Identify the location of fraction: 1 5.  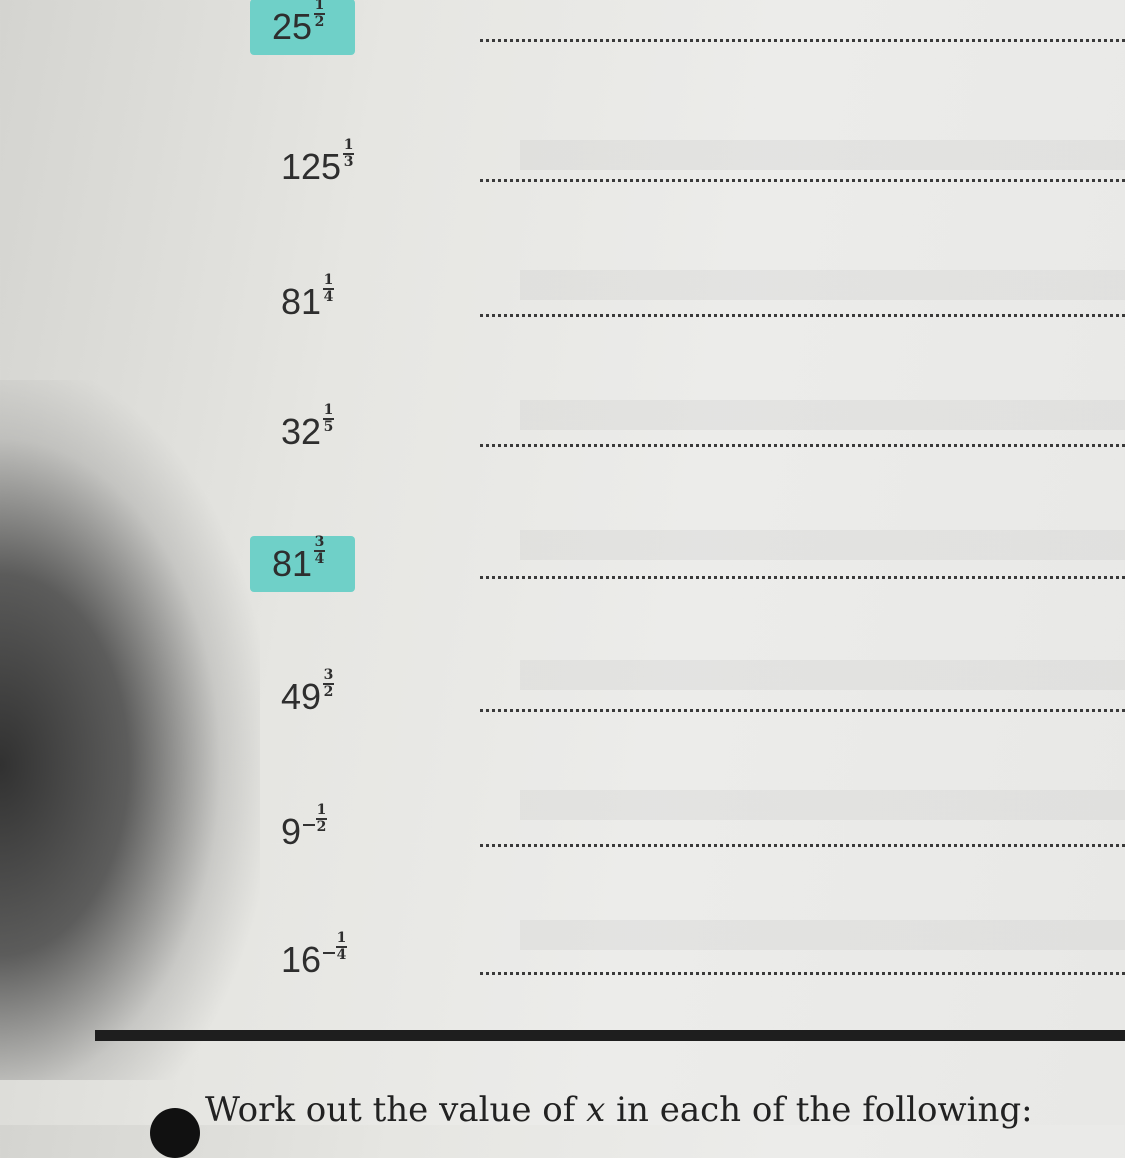
(329, 418).